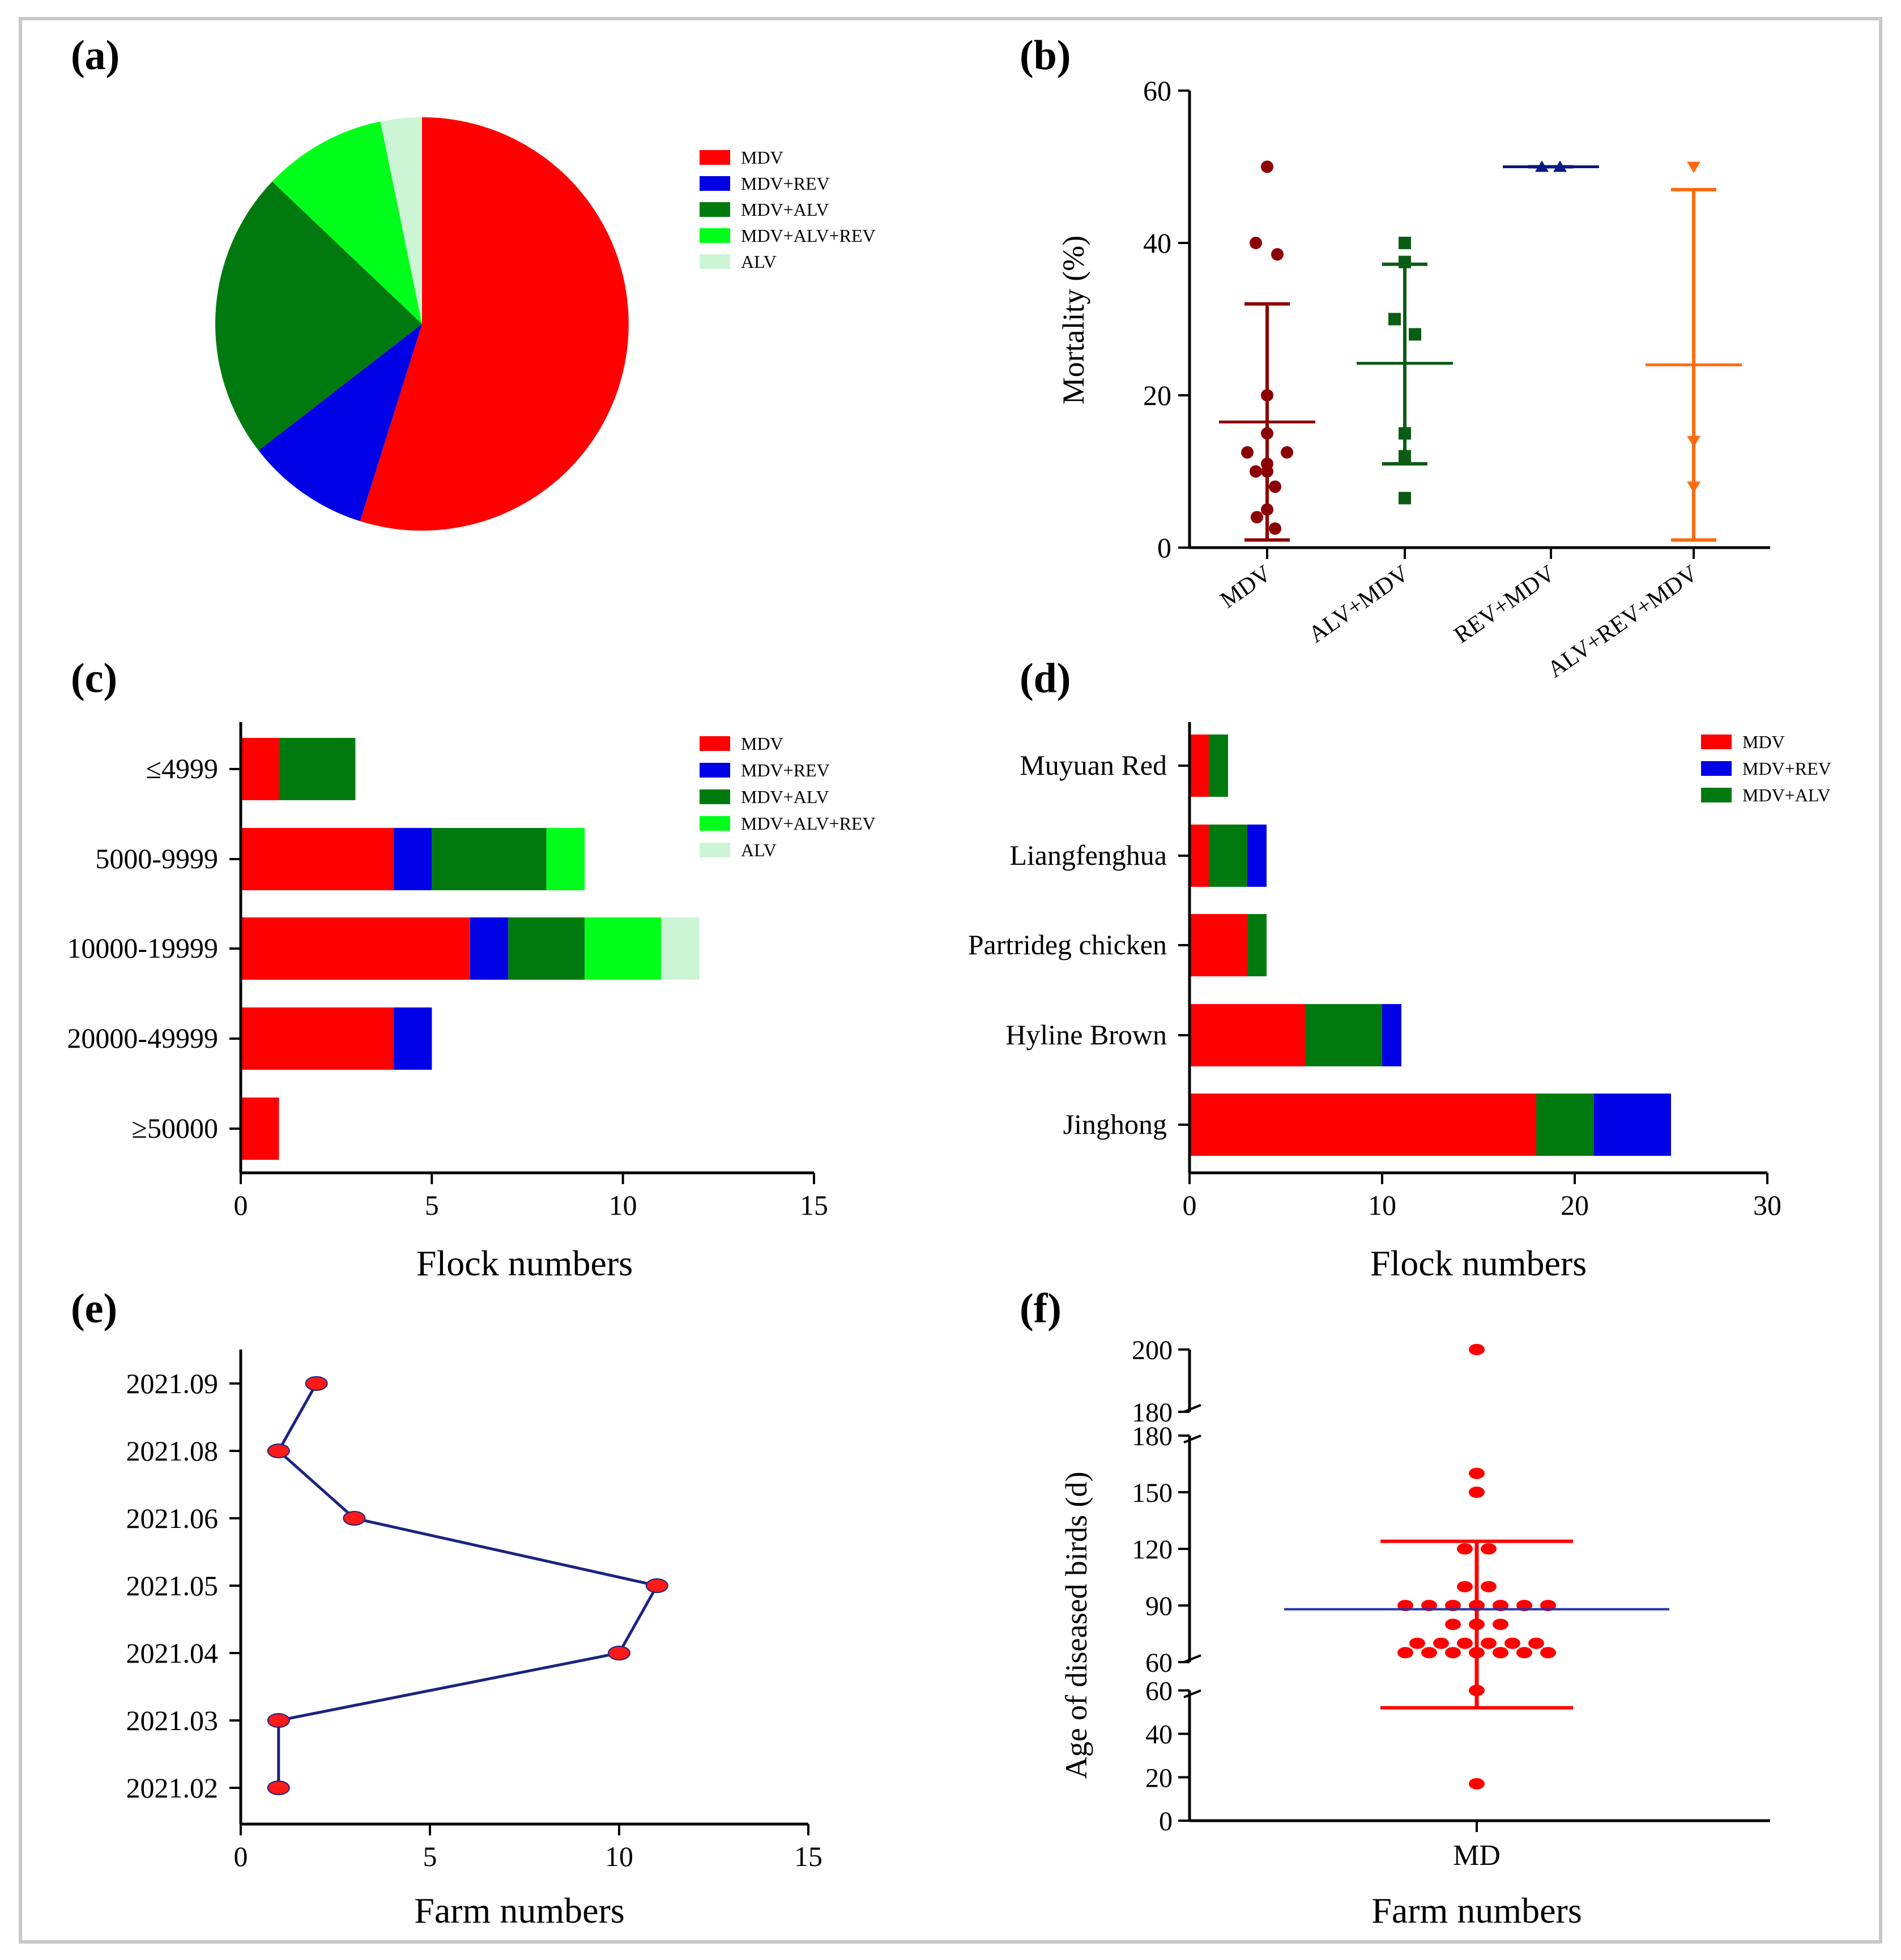 The image size is (1901, 1960). I want to click on x-tick-label: 30, so click(1767, 1205).